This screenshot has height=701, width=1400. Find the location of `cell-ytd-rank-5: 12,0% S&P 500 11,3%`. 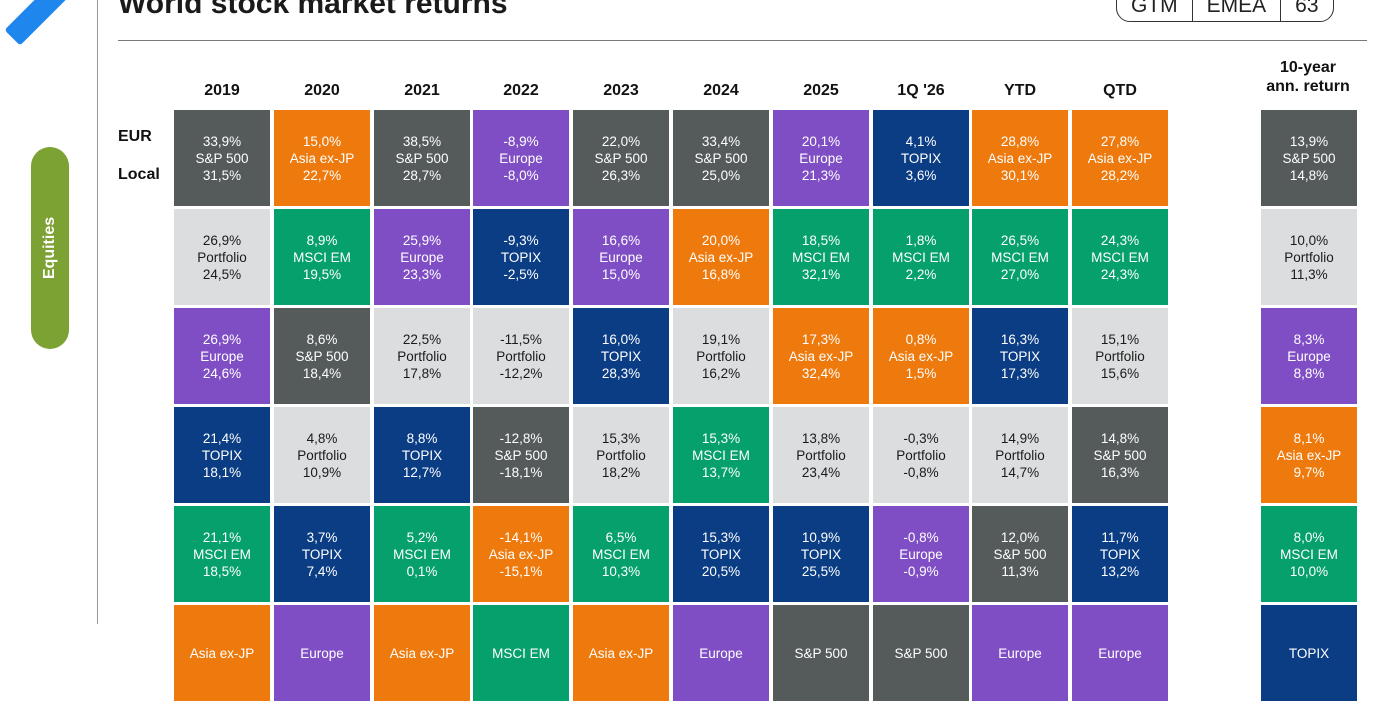

cell-ytd-rank-5: 12,0% S&P 500 11,3% is located at coordinates (1020, 554).